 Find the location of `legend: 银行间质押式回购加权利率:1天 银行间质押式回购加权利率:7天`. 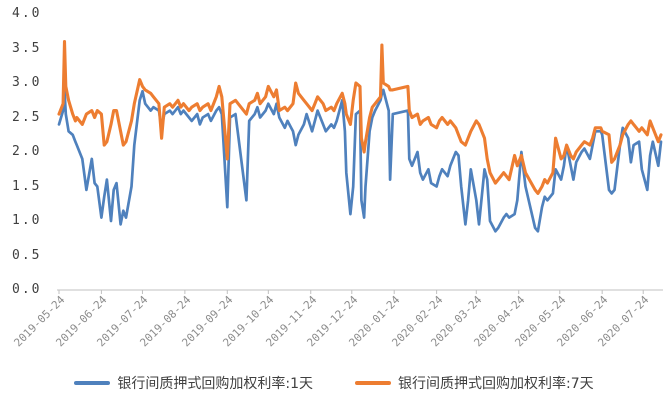

legend: 银行间质押式回购加权利率:1天 银行间质押式回购加权利率:7天 is located at coordinates (334, 383).